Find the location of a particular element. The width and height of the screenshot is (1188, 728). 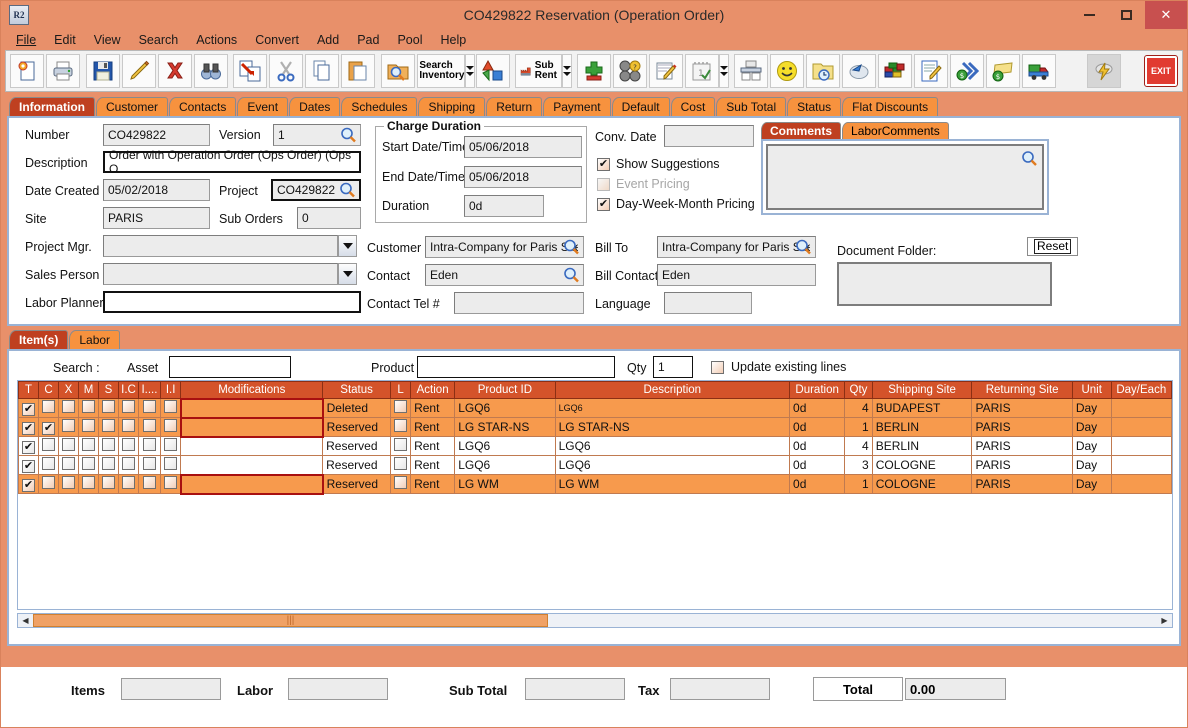

sub-rent-button: Sub Rent is located at coordinates (539, 71).